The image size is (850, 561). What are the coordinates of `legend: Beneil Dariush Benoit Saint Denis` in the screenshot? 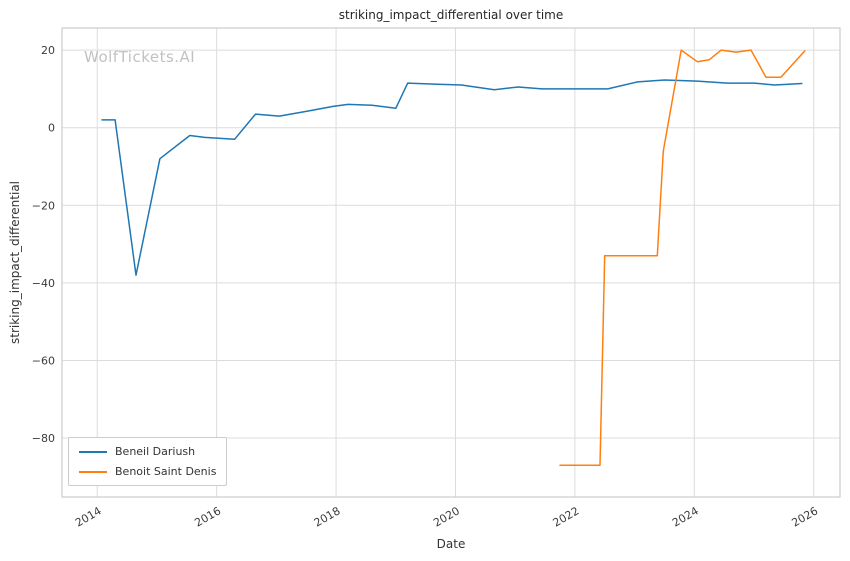 It's located at (148, 461).